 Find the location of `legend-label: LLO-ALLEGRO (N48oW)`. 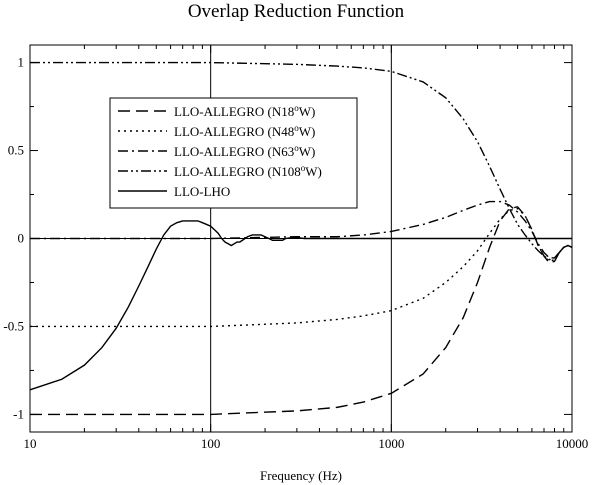

legend-label: LLO-ALLEGRO (N48oW) is located at coordinates (244, 131).